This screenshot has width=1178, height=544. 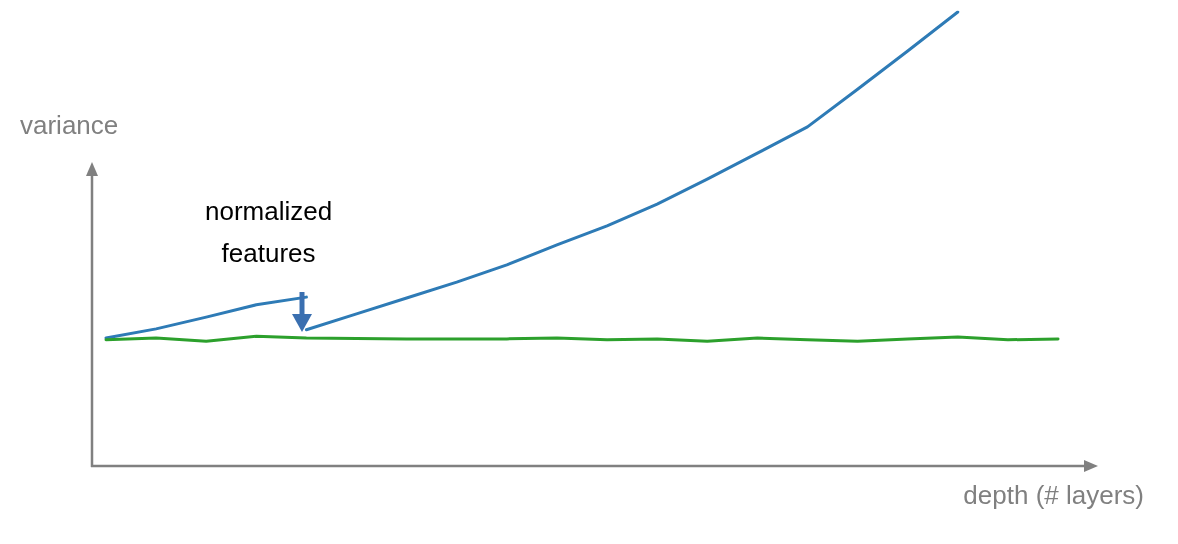 What do you see at coordinates (69, 125) in the screenshot?
I see `y-axis-title: variance` at bounding box center [69, 125].